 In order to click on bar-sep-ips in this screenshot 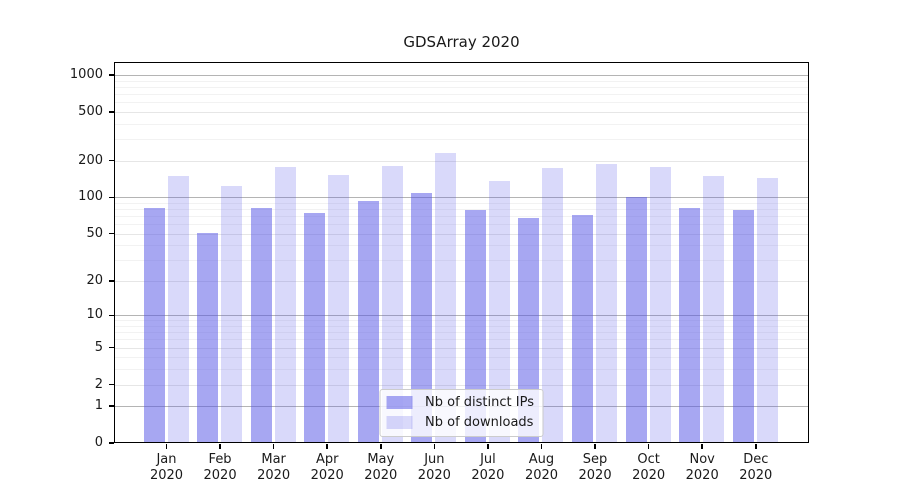, I will do `click(583, 328)`.